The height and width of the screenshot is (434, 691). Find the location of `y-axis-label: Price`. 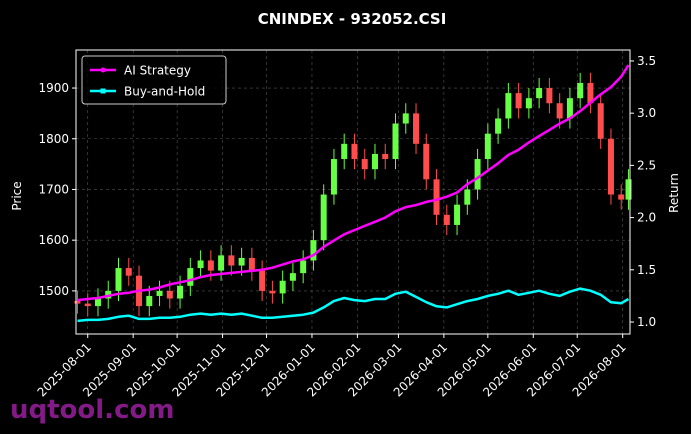

y-axis-label: Price is located at coordinates (17, 195).